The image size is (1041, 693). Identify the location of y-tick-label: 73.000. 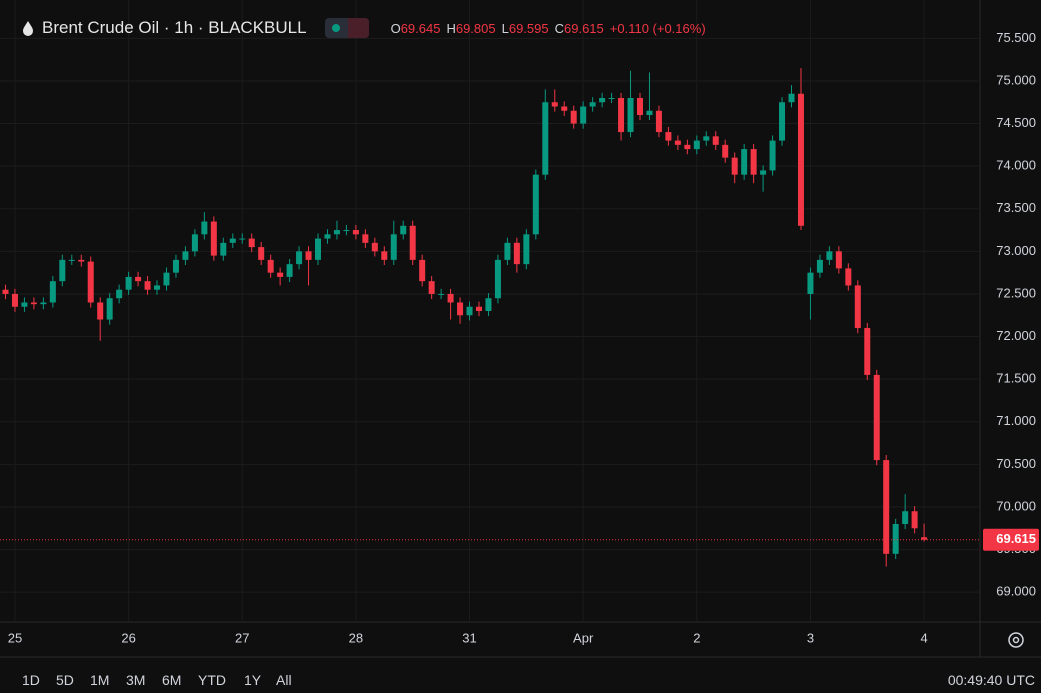
(1016, 250).